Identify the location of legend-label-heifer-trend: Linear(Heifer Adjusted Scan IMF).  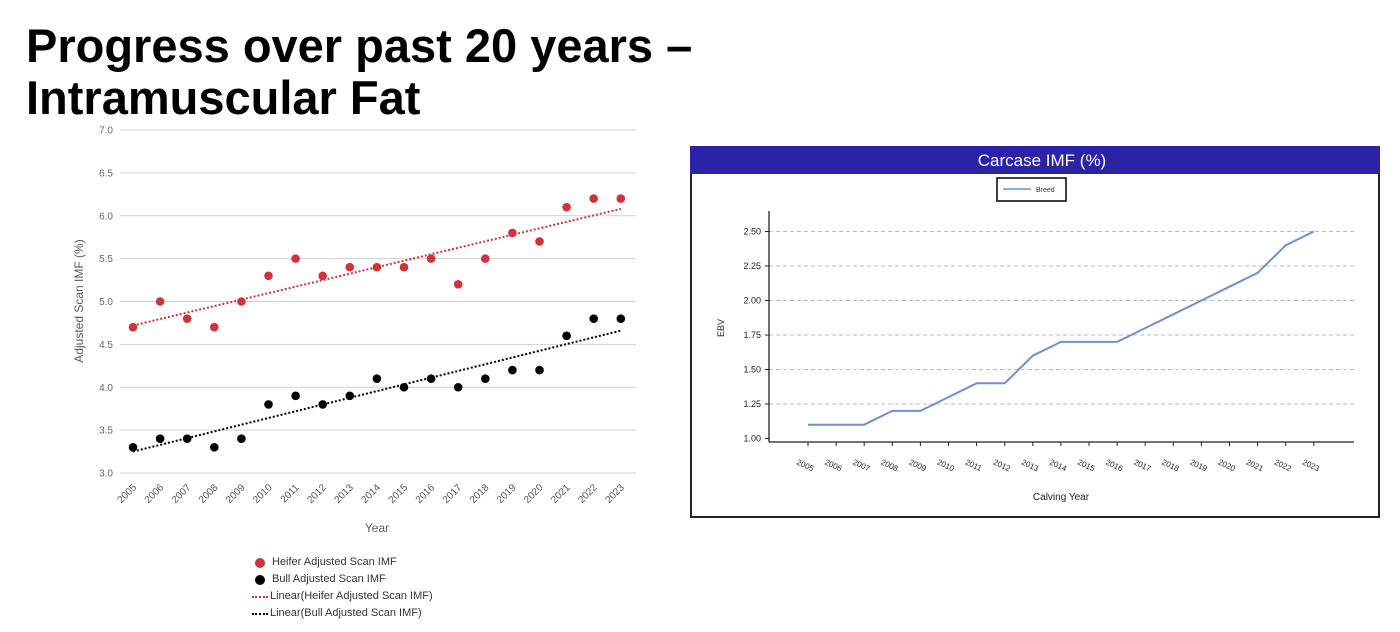
(351, 596).